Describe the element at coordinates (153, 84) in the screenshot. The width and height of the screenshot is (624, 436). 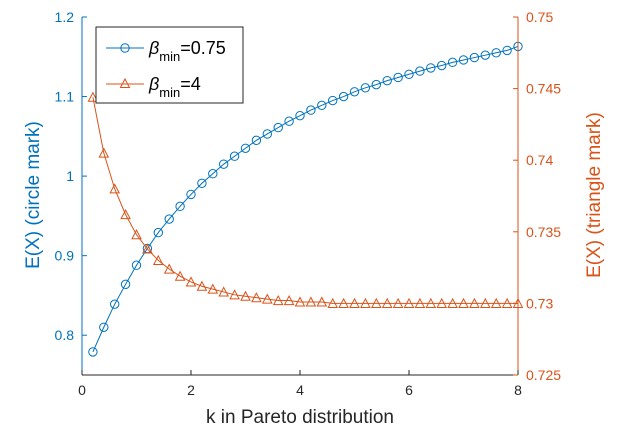
I see `legend-2-base: β` at that location.